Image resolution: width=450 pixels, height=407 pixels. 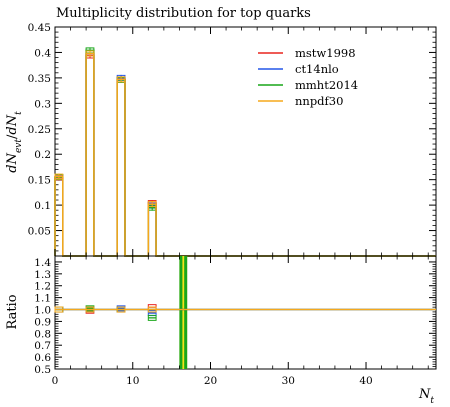 I want to click on ratio-uncertainty-band, so click(x=183, y=312).